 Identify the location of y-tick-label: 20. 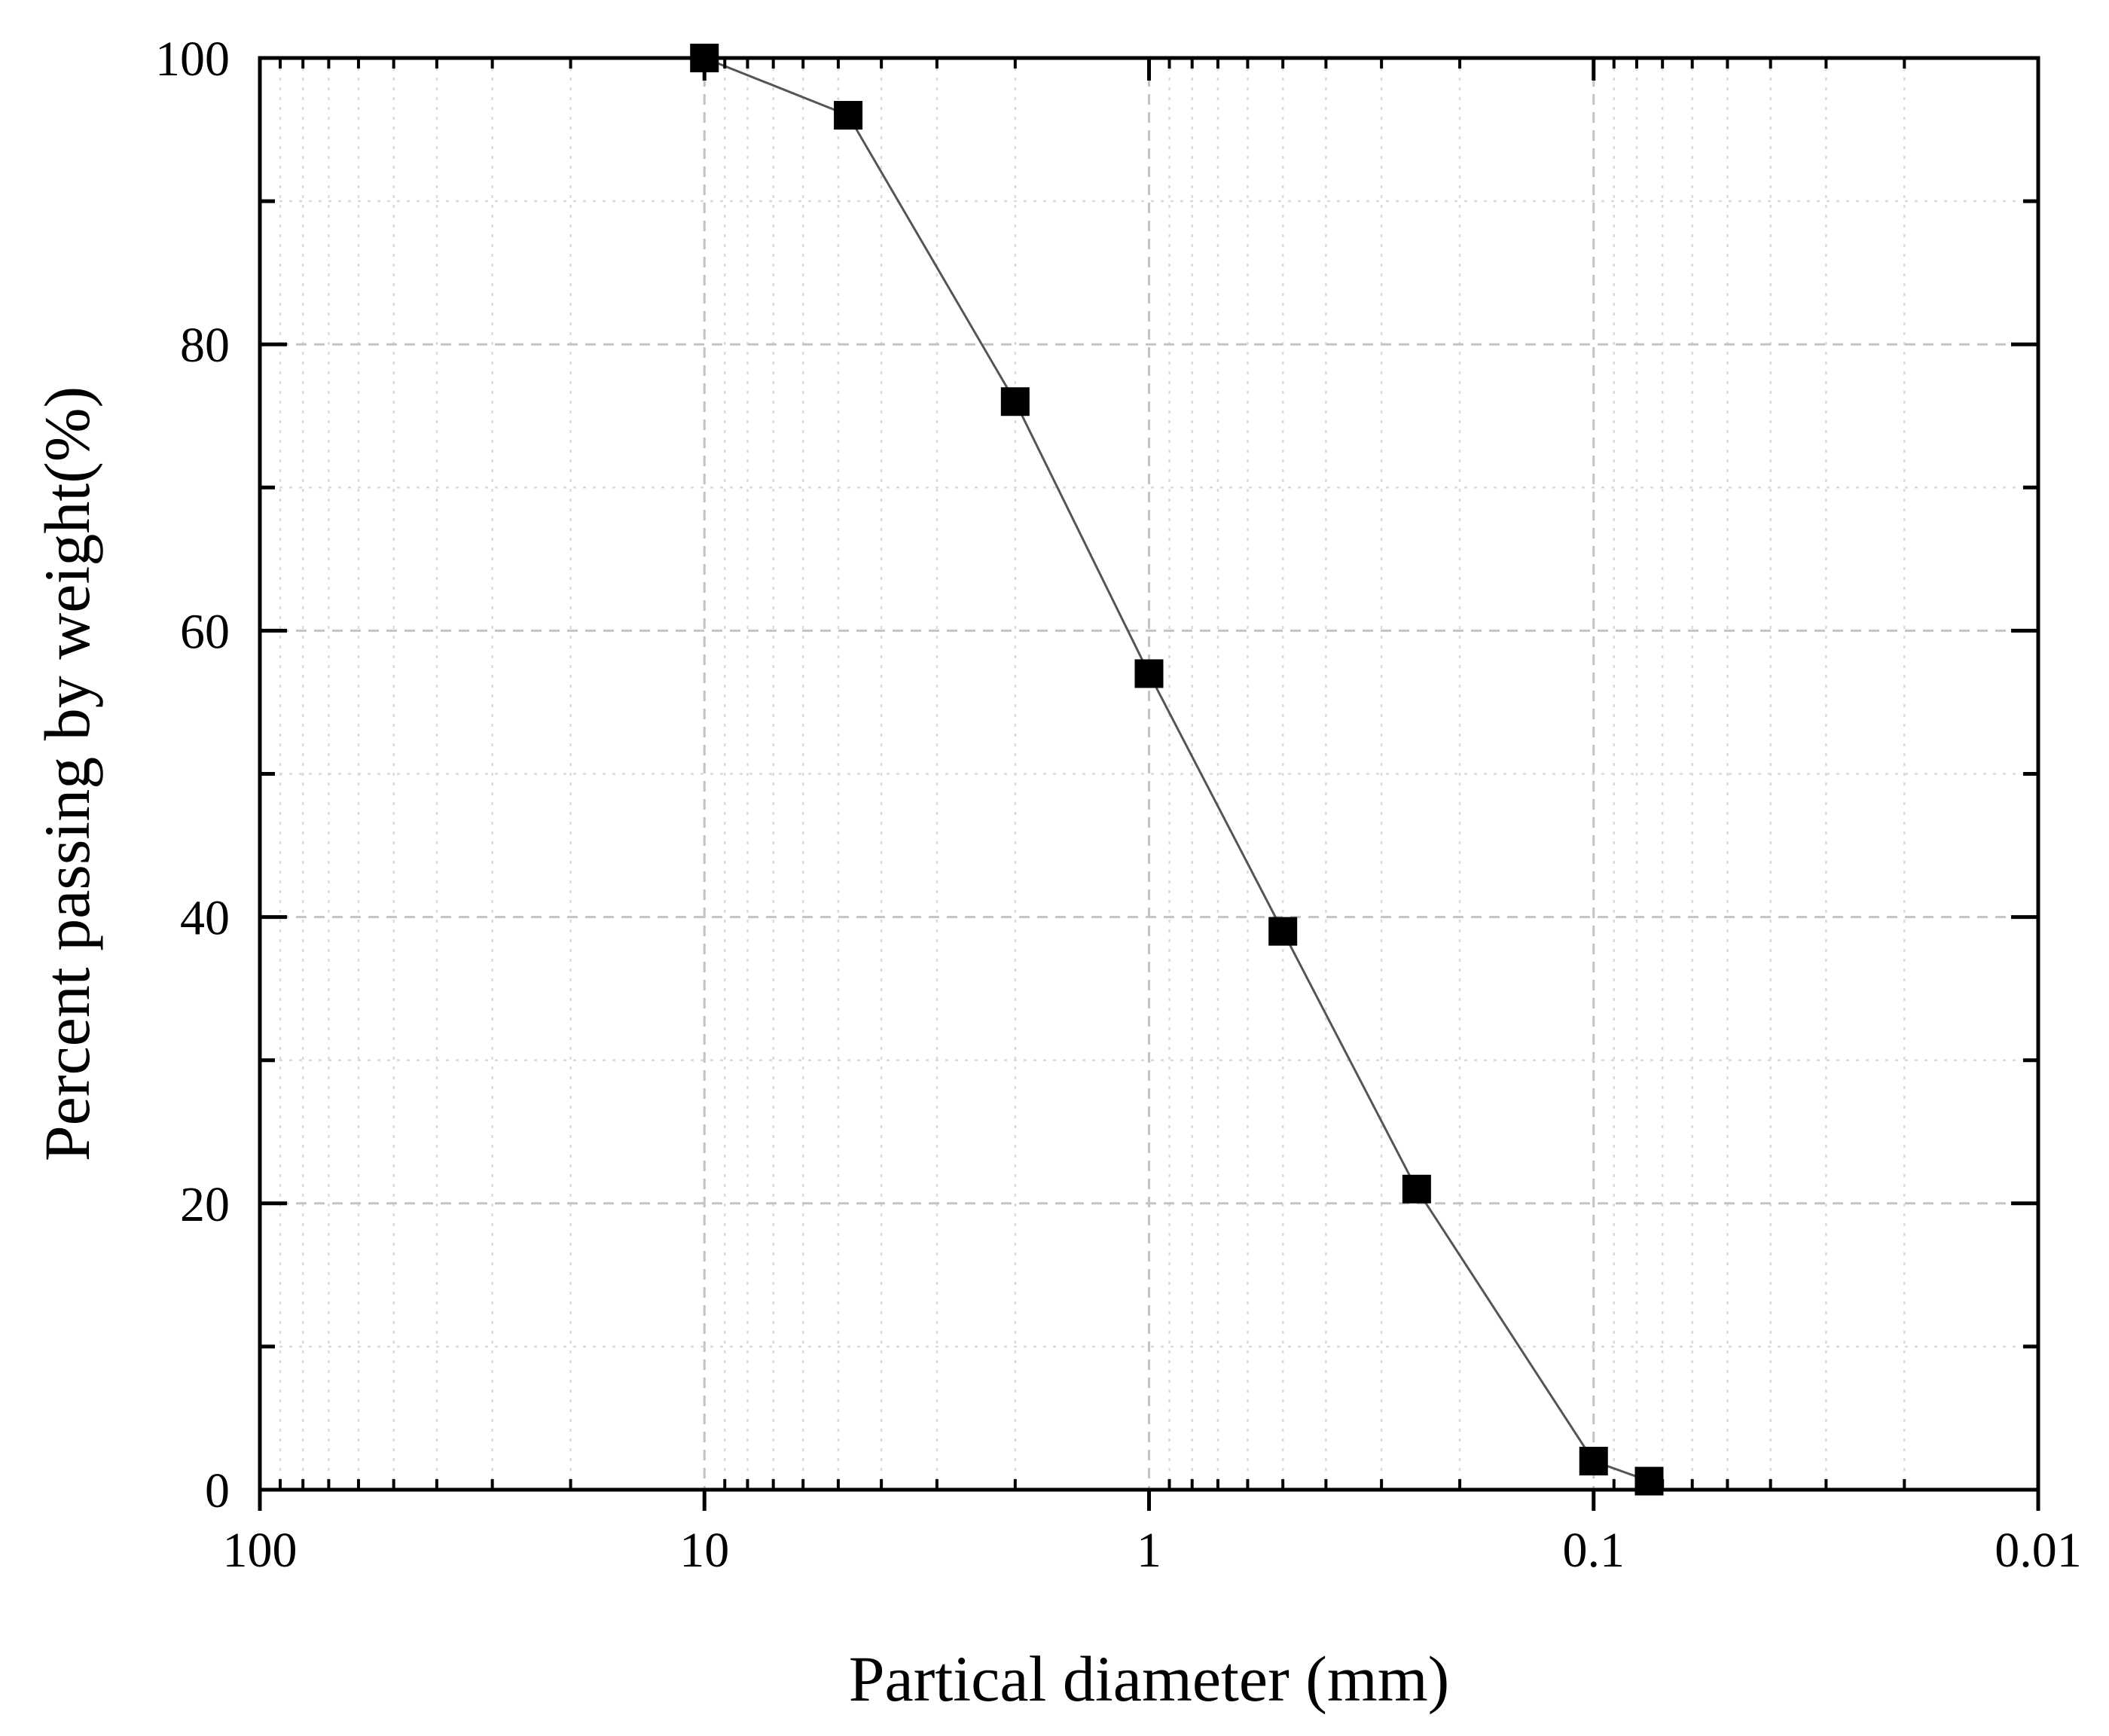
(205, 1204).